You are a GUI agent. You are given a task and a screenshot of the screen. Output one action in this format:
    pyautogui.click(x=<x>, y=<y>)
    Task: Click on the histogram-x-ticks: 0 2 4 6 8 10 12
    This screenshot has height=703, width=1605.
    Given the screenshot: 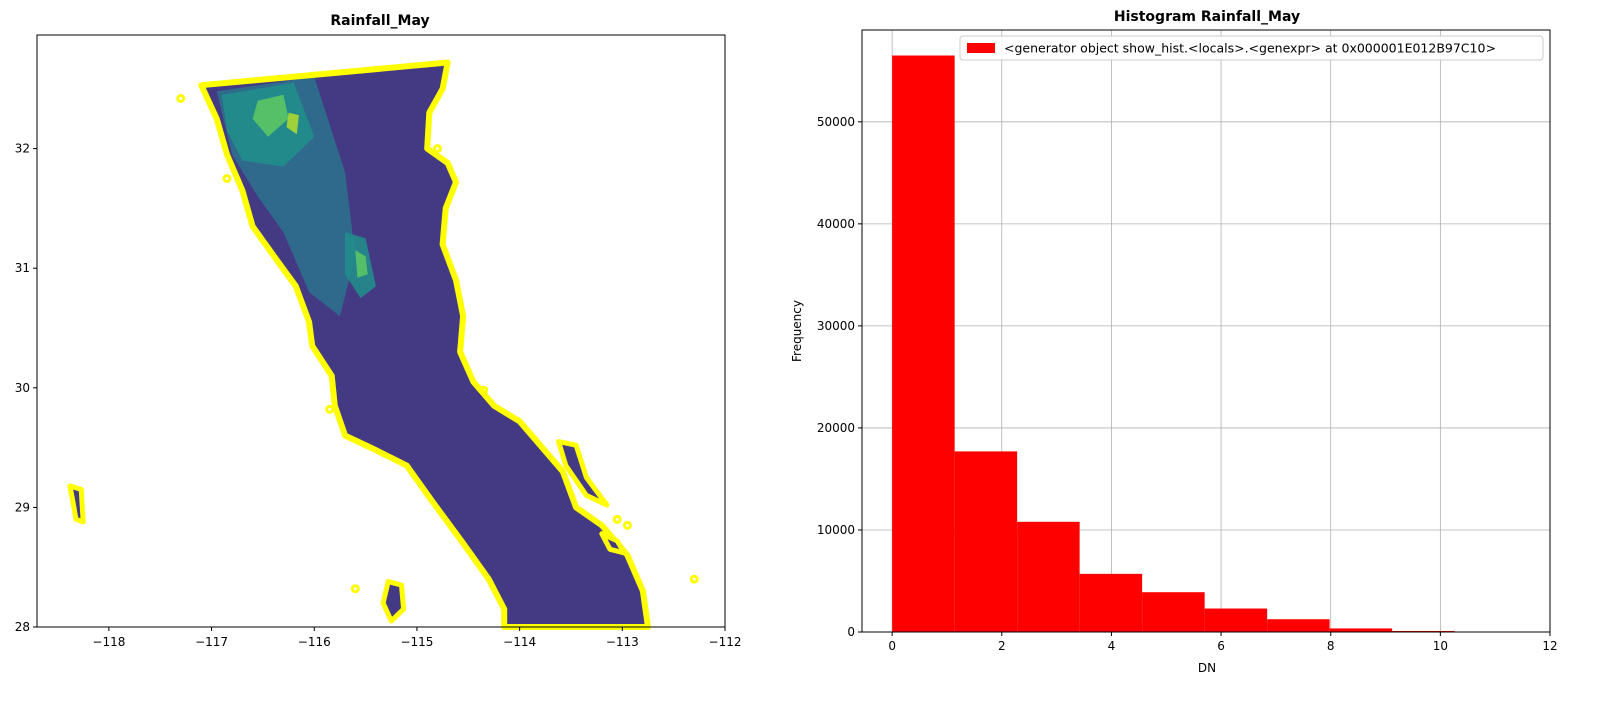 What is the action you would take?
    pyautogui.click(x=1222, y=642)
    